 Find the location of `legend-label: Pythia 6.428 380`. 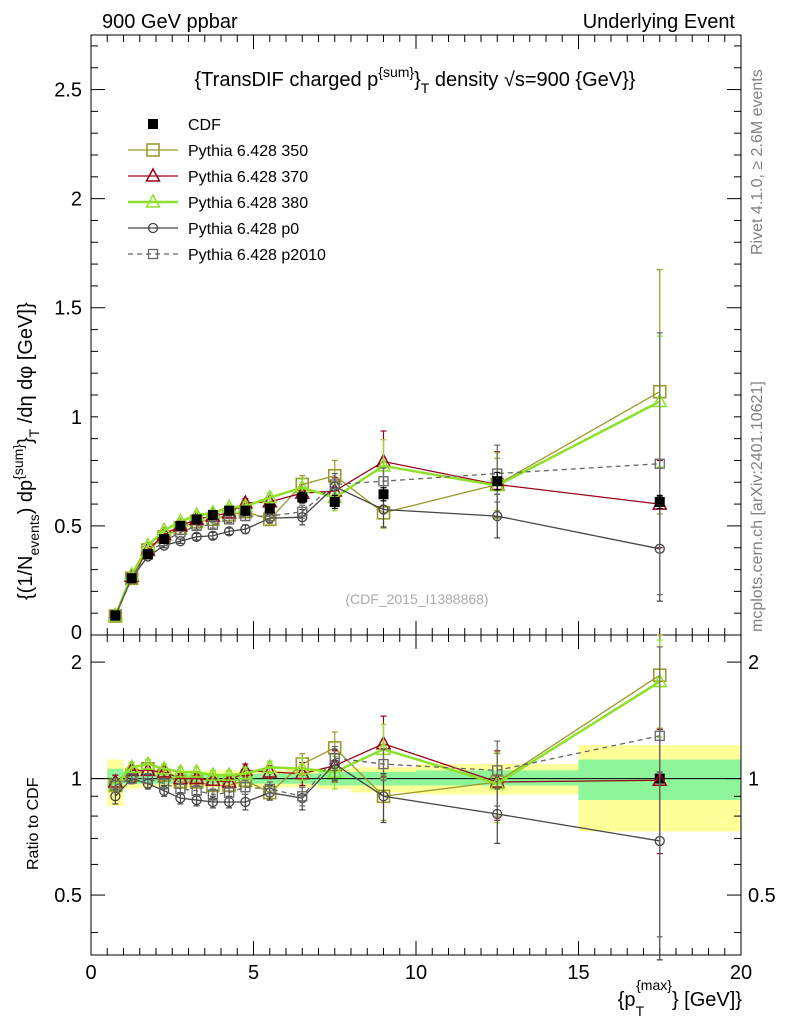

legend-label: Pythia 6.428 380 is located at coordinates (248, 203).